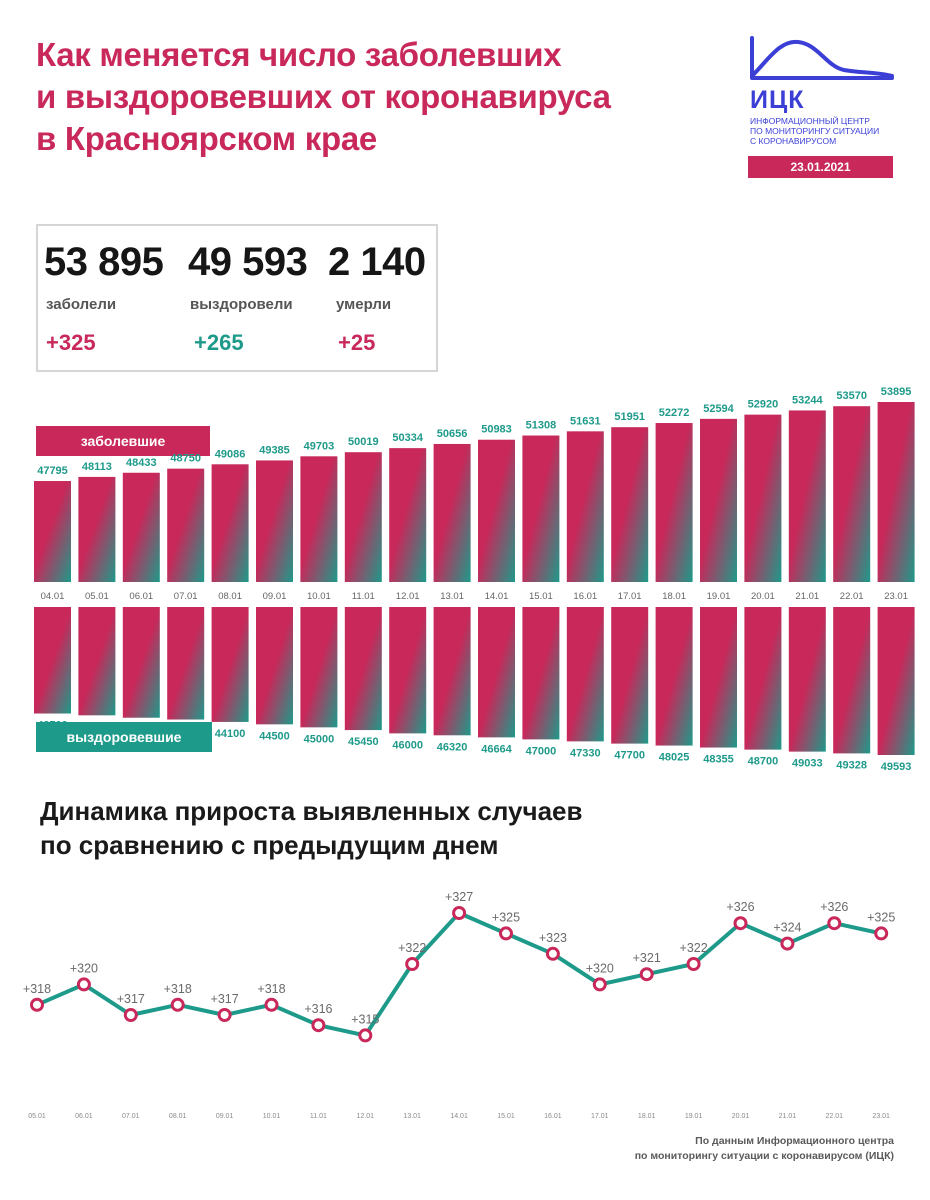 The image size is (930, 1200). What do you see at coordinates (53, 596) in the screenshot?
I see `x-tick-label: 04.01` at bounding box center [53, 596].